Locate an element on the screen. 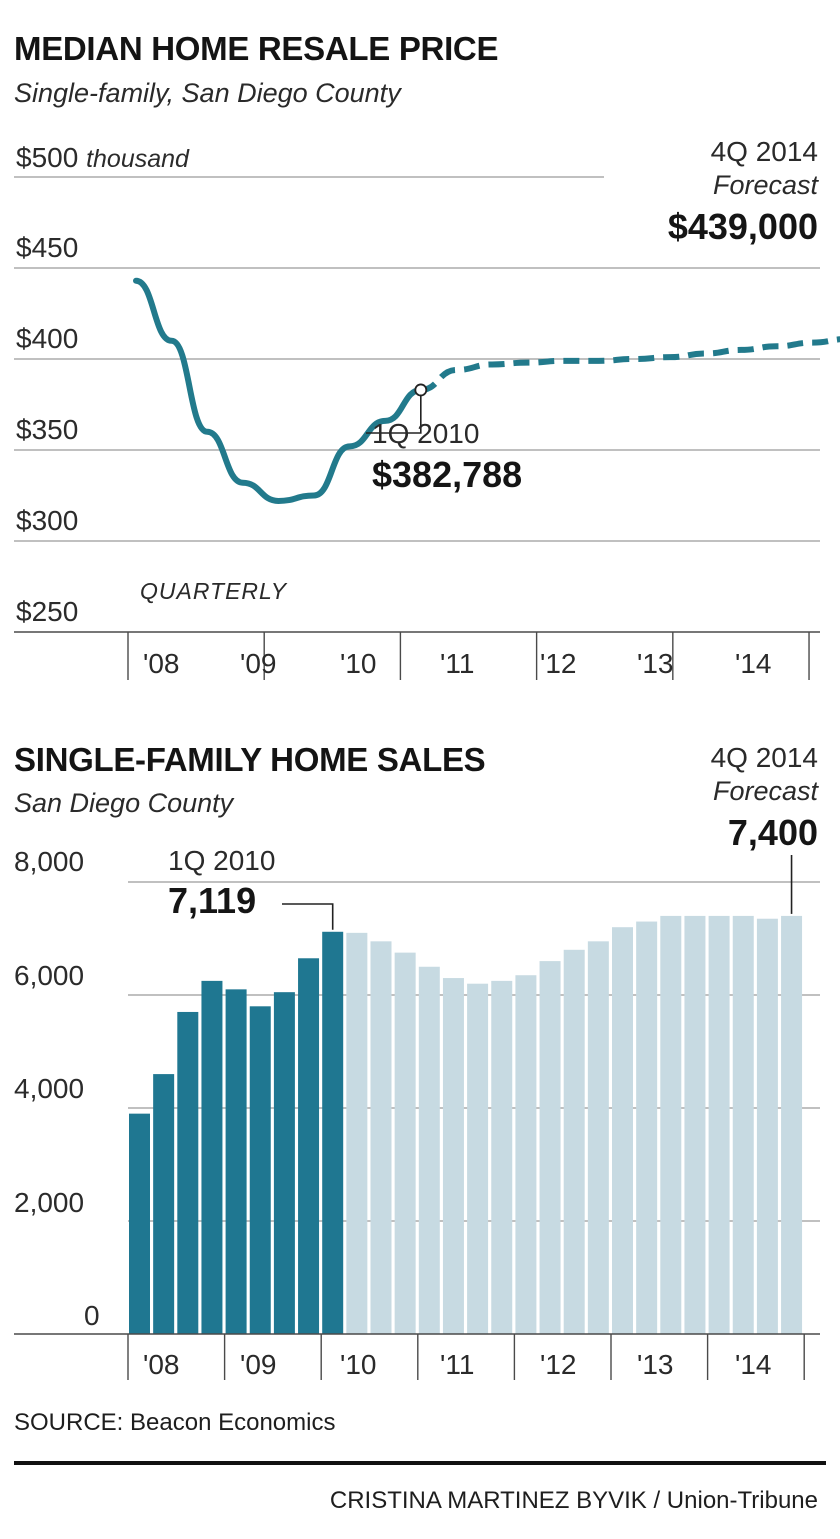  sales-x-tick-14: '14 is located at coordinates (753, 1364).